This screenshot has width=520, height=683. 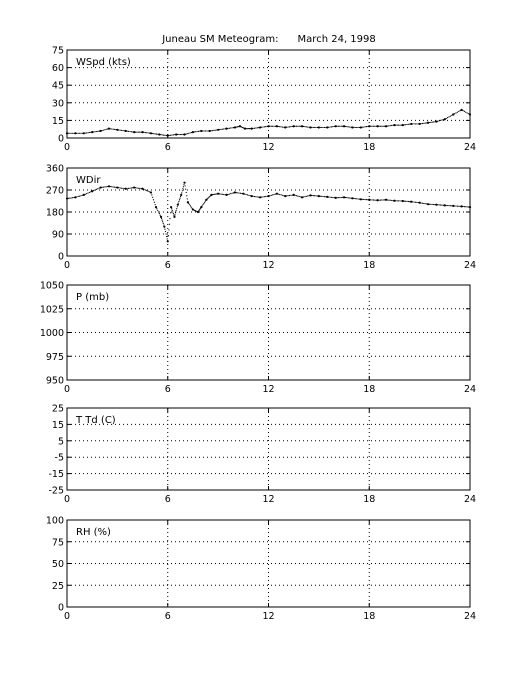 What do you see at coordinates (55, 191) in the screenshot?
I see `y-tick-label: 270` at bounding box center [55, 191].